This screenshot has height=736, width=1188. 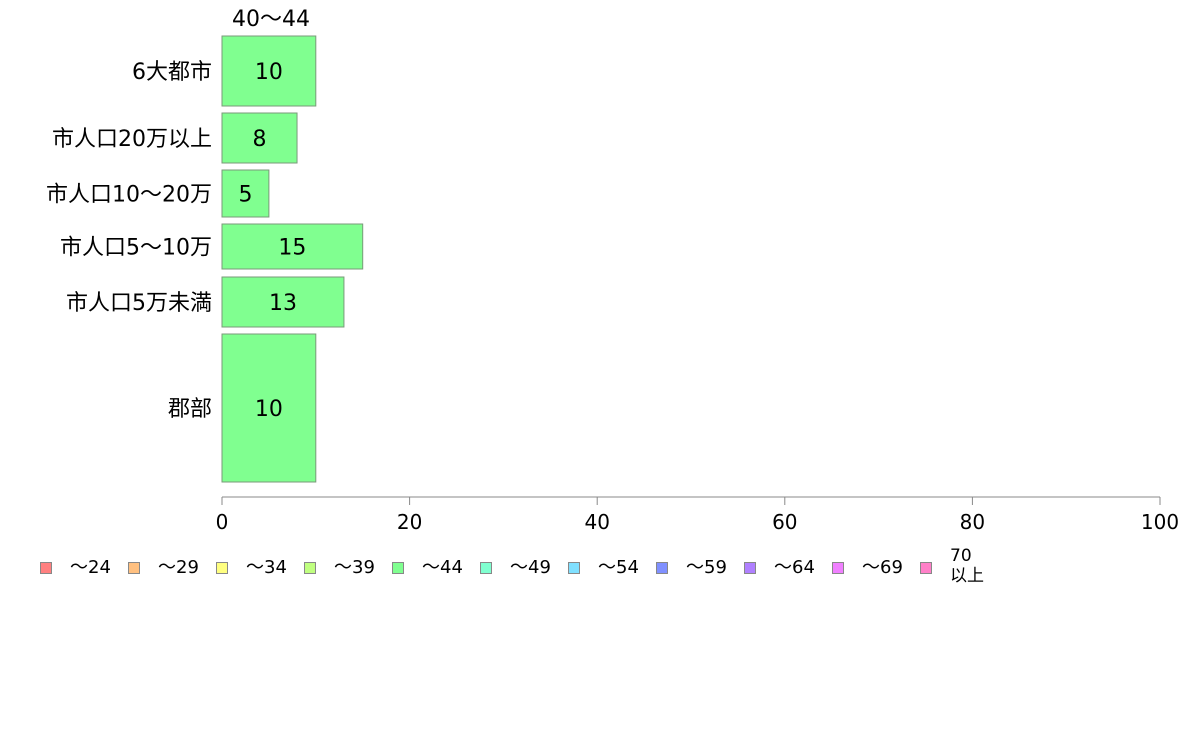 I want to click on legend-label: 〜29, so click(x=178, y=567).